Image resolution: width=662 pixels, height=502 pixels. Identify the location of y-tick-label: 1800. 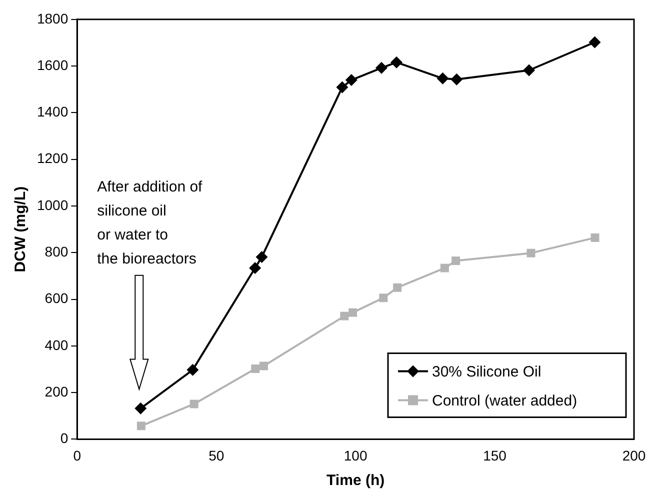
(52, 18).